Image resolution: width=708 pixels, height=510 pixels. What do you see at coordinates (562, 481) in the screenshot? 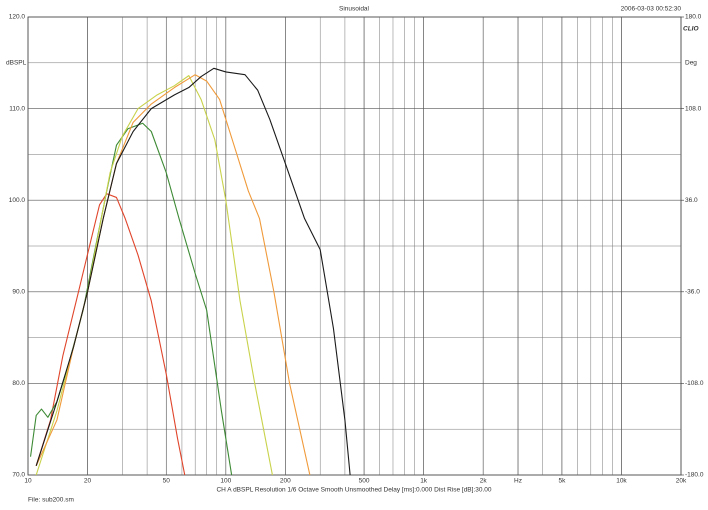
I see `x-tick-label: 5k` at bounding box center [562, 481].